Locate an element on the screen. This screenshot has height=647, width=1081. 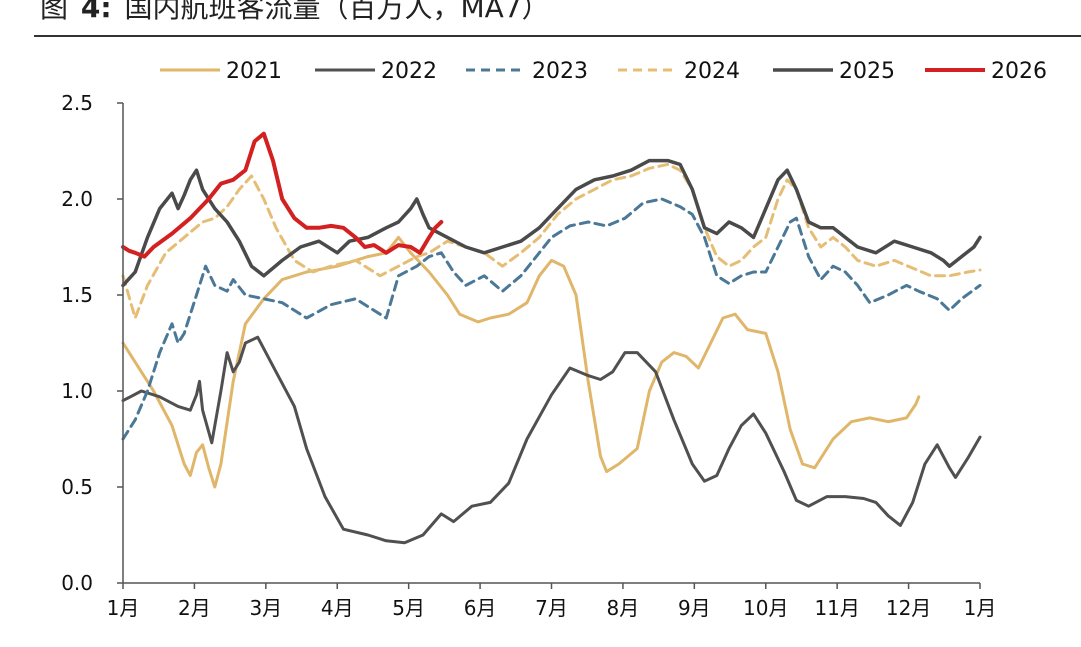
x-tick-label: 9月 is located at coordinates (694, 608).